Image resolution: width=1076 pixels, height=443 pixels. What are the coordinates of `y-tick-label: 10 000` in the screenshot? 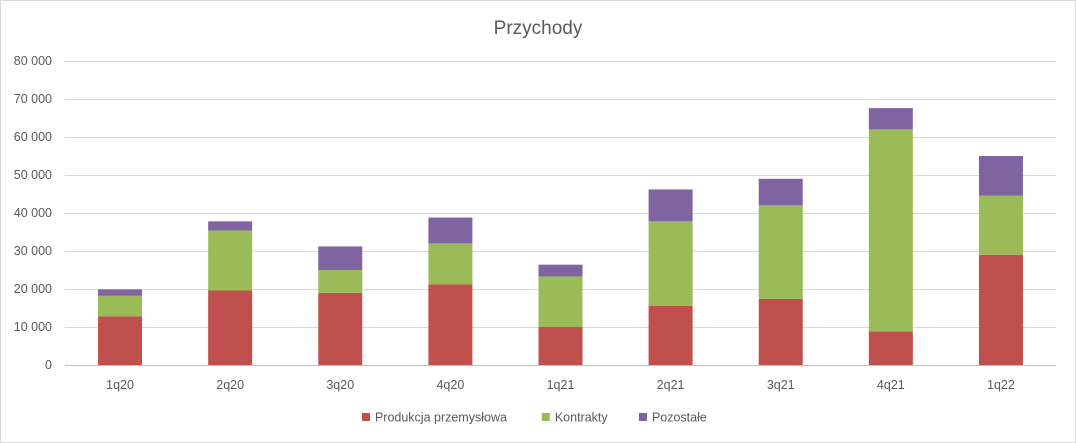 It's located at (33, 327).